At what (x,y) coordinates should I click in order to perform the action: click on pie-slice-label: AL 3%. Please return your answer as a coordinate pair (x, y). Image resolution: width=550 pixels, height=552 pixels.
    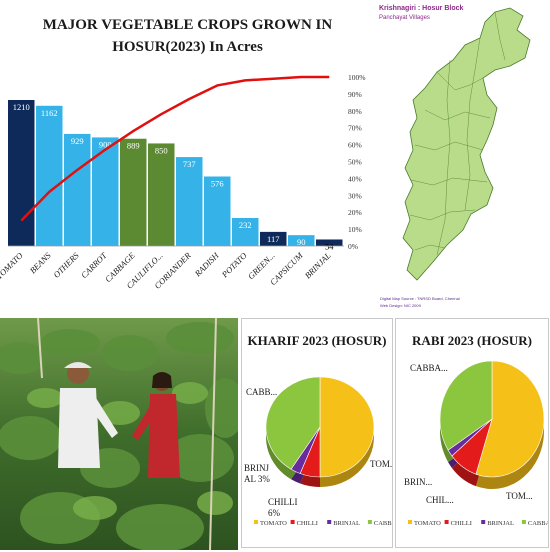
    Looking at the image, I should click on (257, 479).